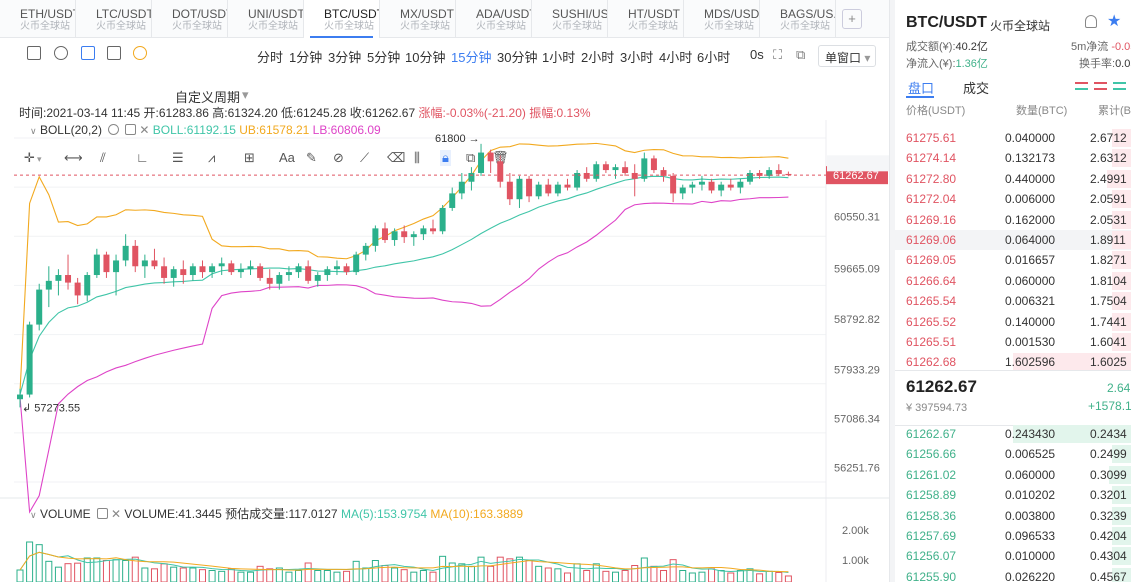 The image size is (1131, 582). What do you see at coordinates (103, 157) in the screenshot?
I see `trendline-tool-icon: ⫽` at bounding box center [103, 157].